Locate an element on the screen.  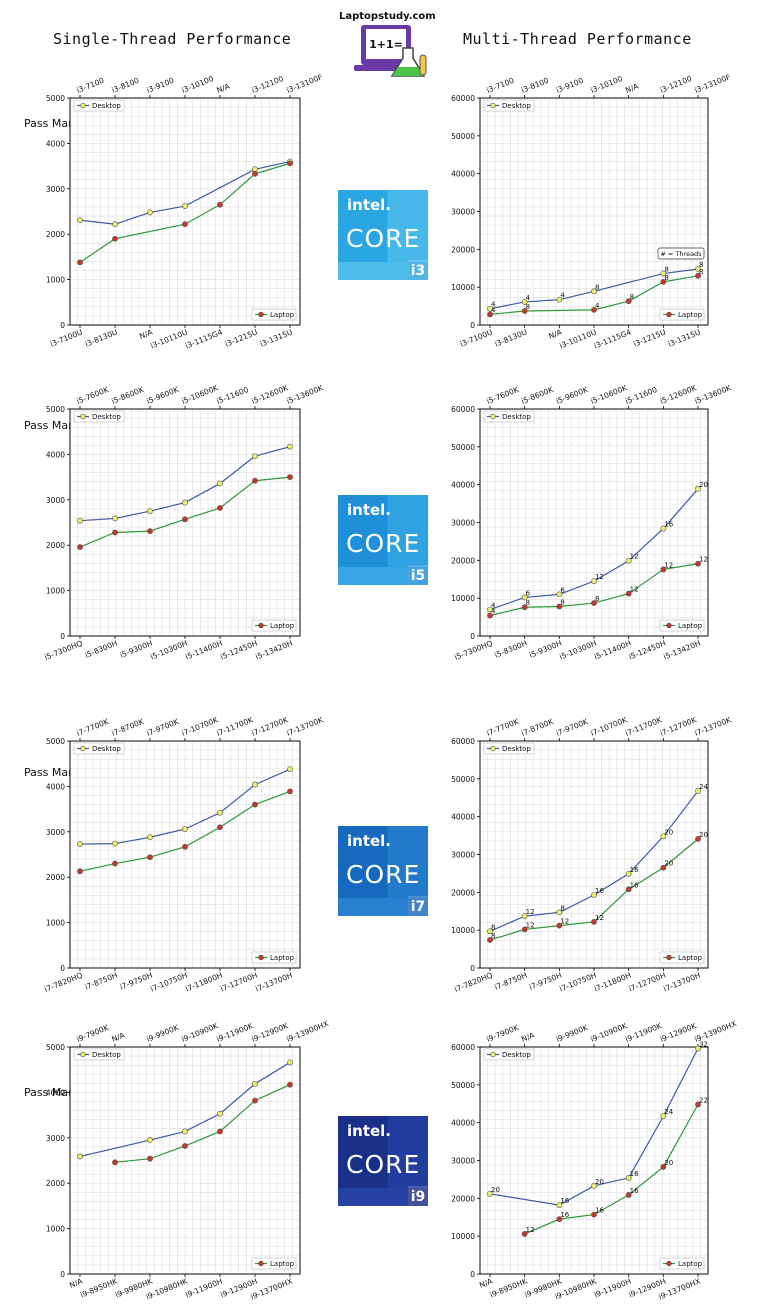
laptop-model-label: i3-1115G4 is located at coordinates (204, 338).